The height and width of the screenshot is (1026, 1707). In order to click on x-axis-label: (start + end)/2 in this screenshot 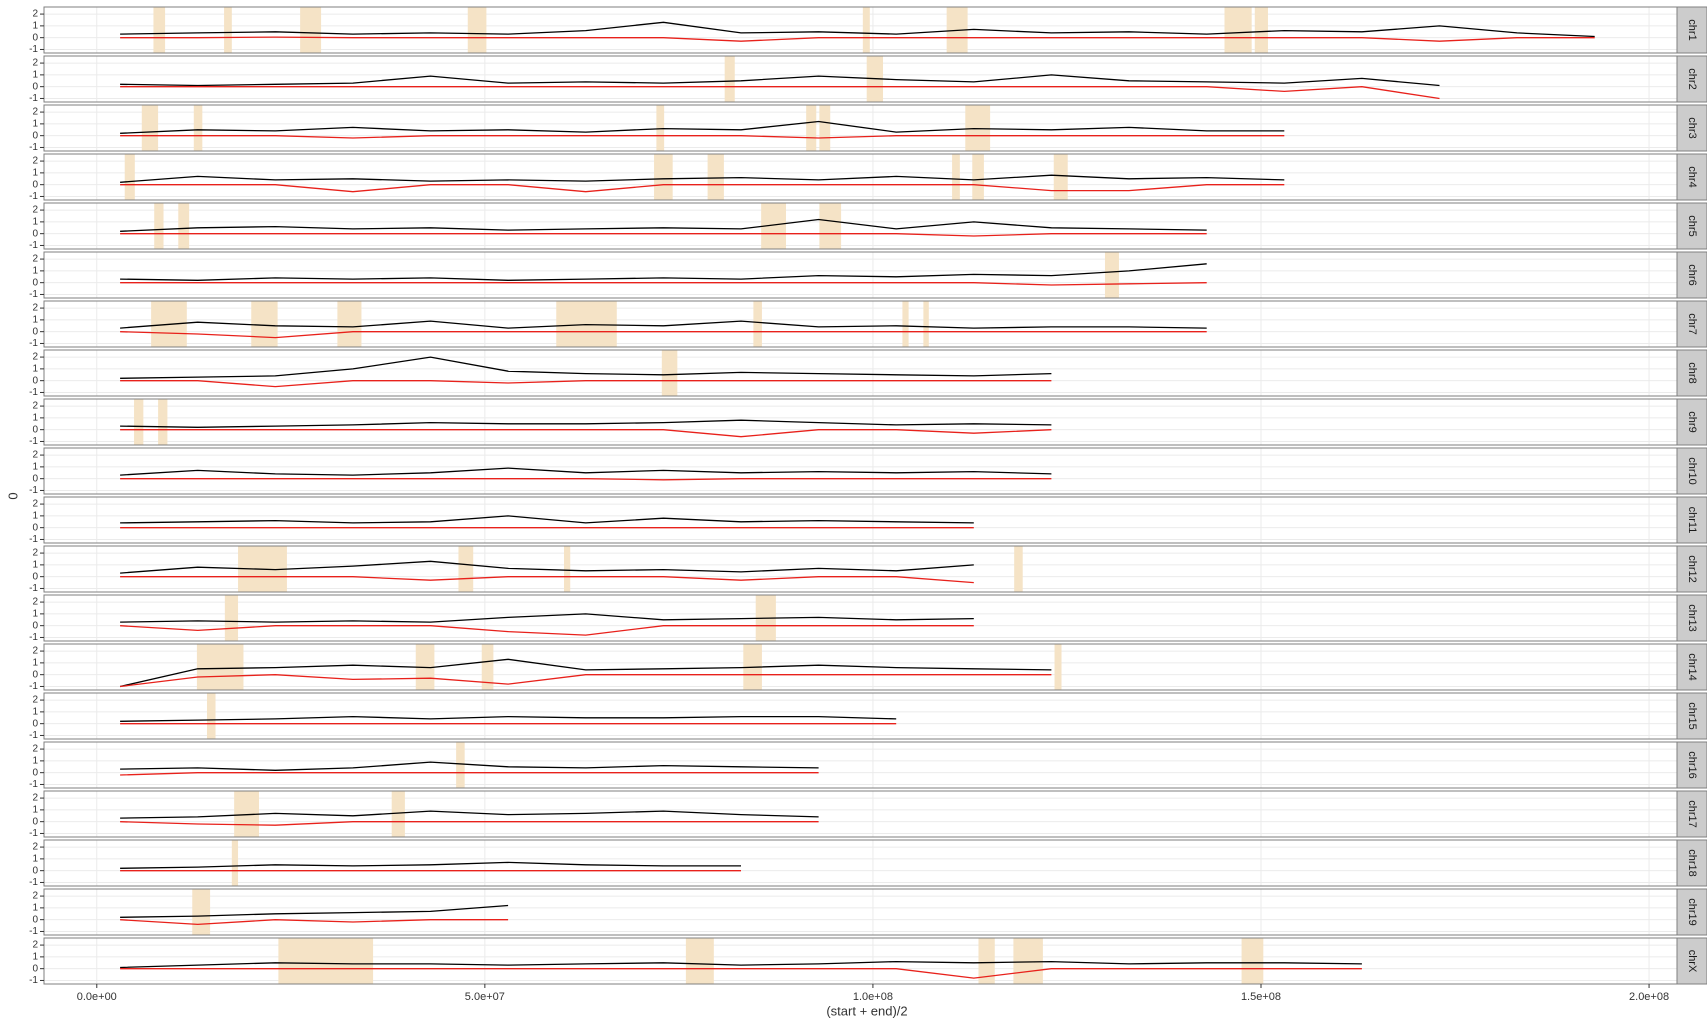, I will do `click(866, 1010)`.